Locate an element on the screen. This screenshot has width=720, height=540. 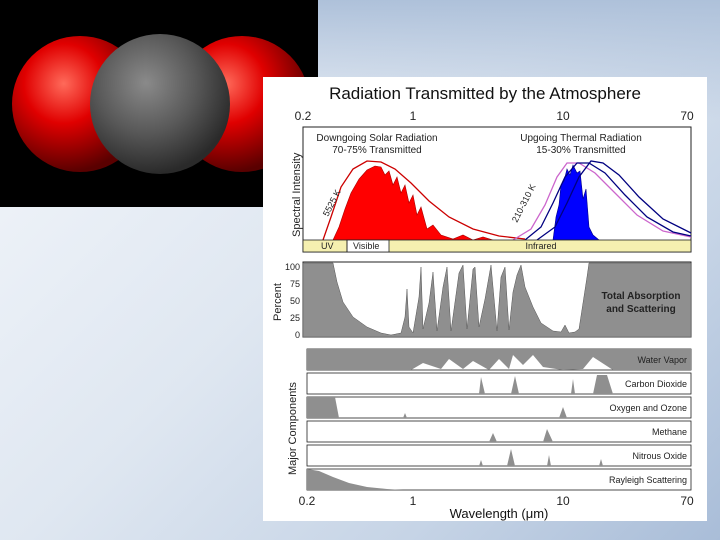
oxygen-ozone-absorption is located at coordinates (437, 407).